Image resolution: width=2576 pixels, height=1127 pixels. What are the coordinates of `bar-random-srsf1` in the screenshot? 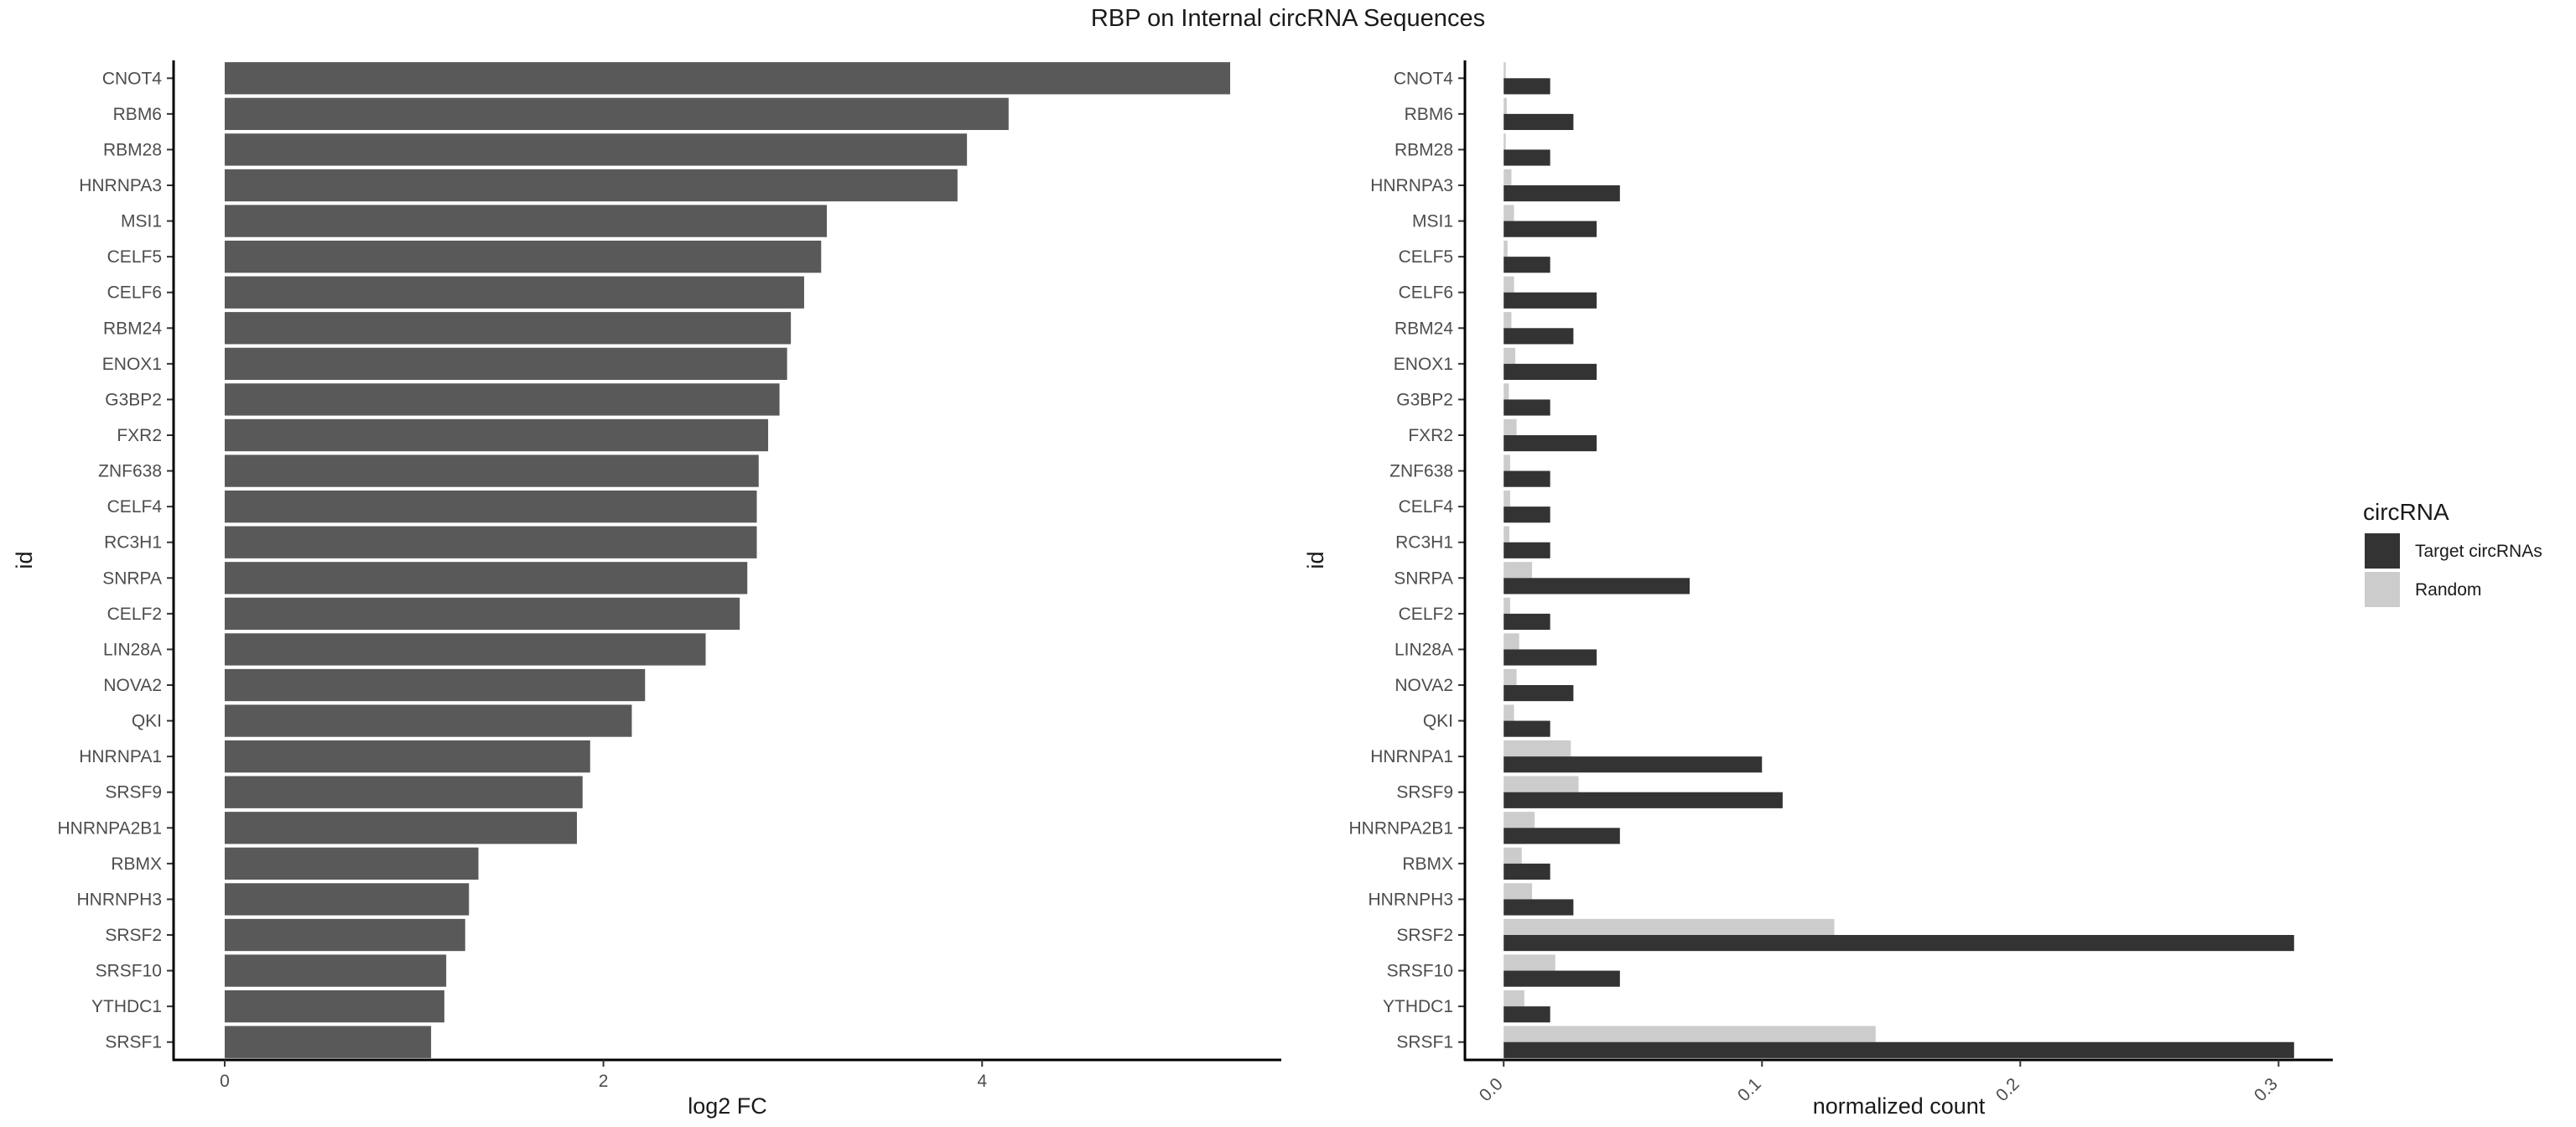 It's located at (1690, 1034).